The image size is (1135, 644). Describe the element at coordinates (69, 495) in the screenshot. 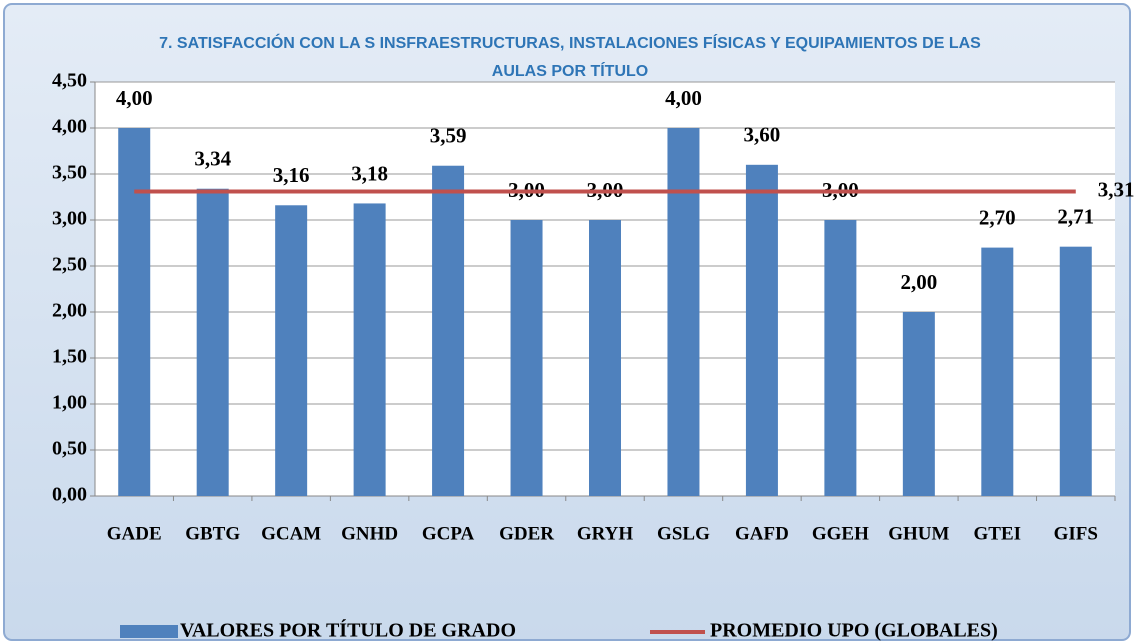

I see `y-tick-label: 0,00` at that location.